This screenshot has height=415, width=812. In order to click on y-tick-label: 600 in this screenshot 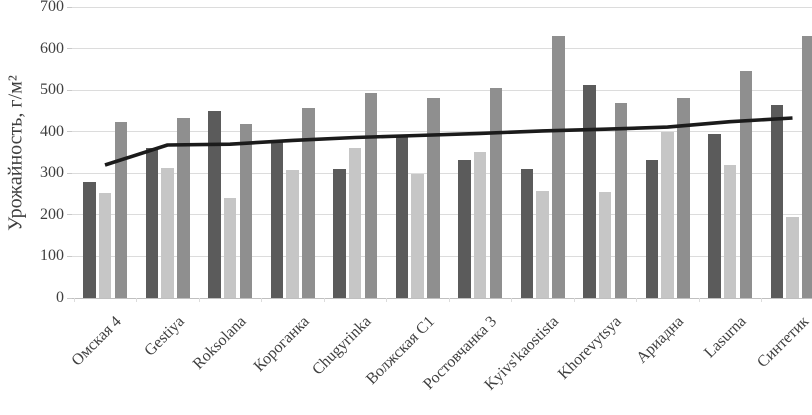, I will do `click(52, 48)`.